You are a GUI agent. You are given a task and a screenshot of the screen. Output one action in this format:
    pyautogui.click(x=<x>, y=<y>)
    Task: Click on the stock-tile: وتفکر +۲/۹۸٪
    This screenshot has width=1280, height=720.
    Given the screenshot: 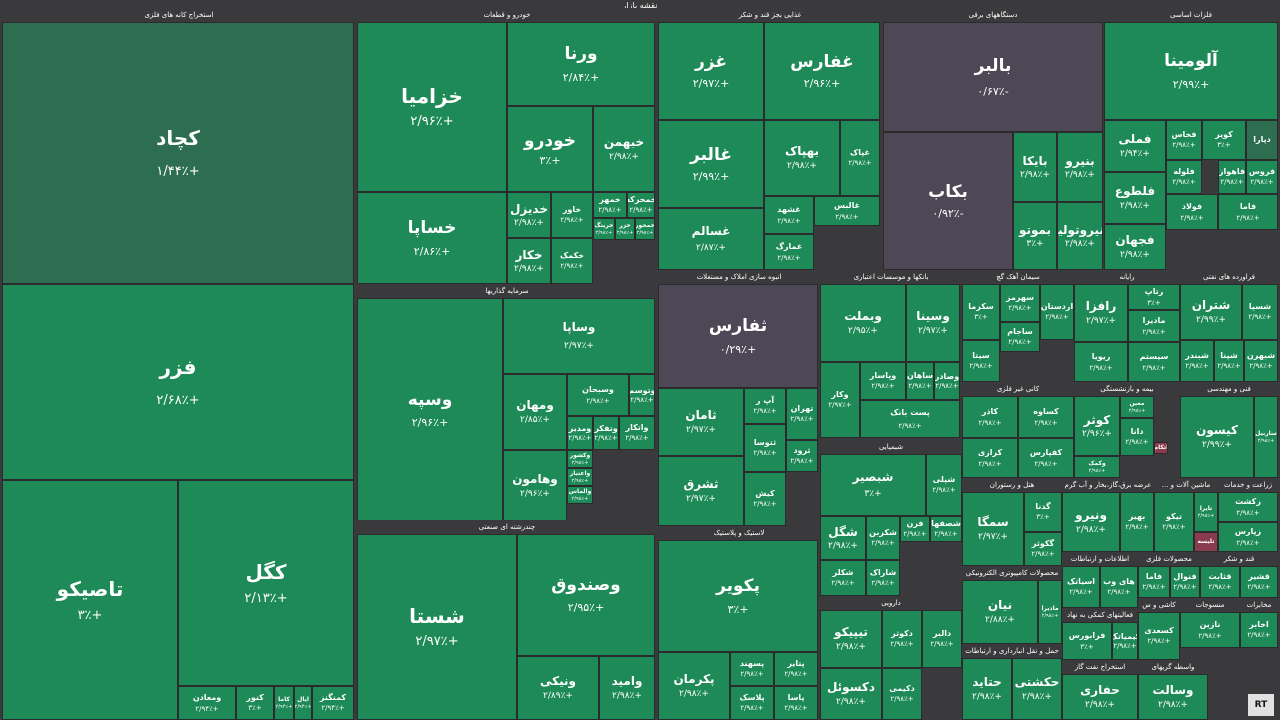 What is the action you would take?
    pyautogui.click(x=606, y=433)
    